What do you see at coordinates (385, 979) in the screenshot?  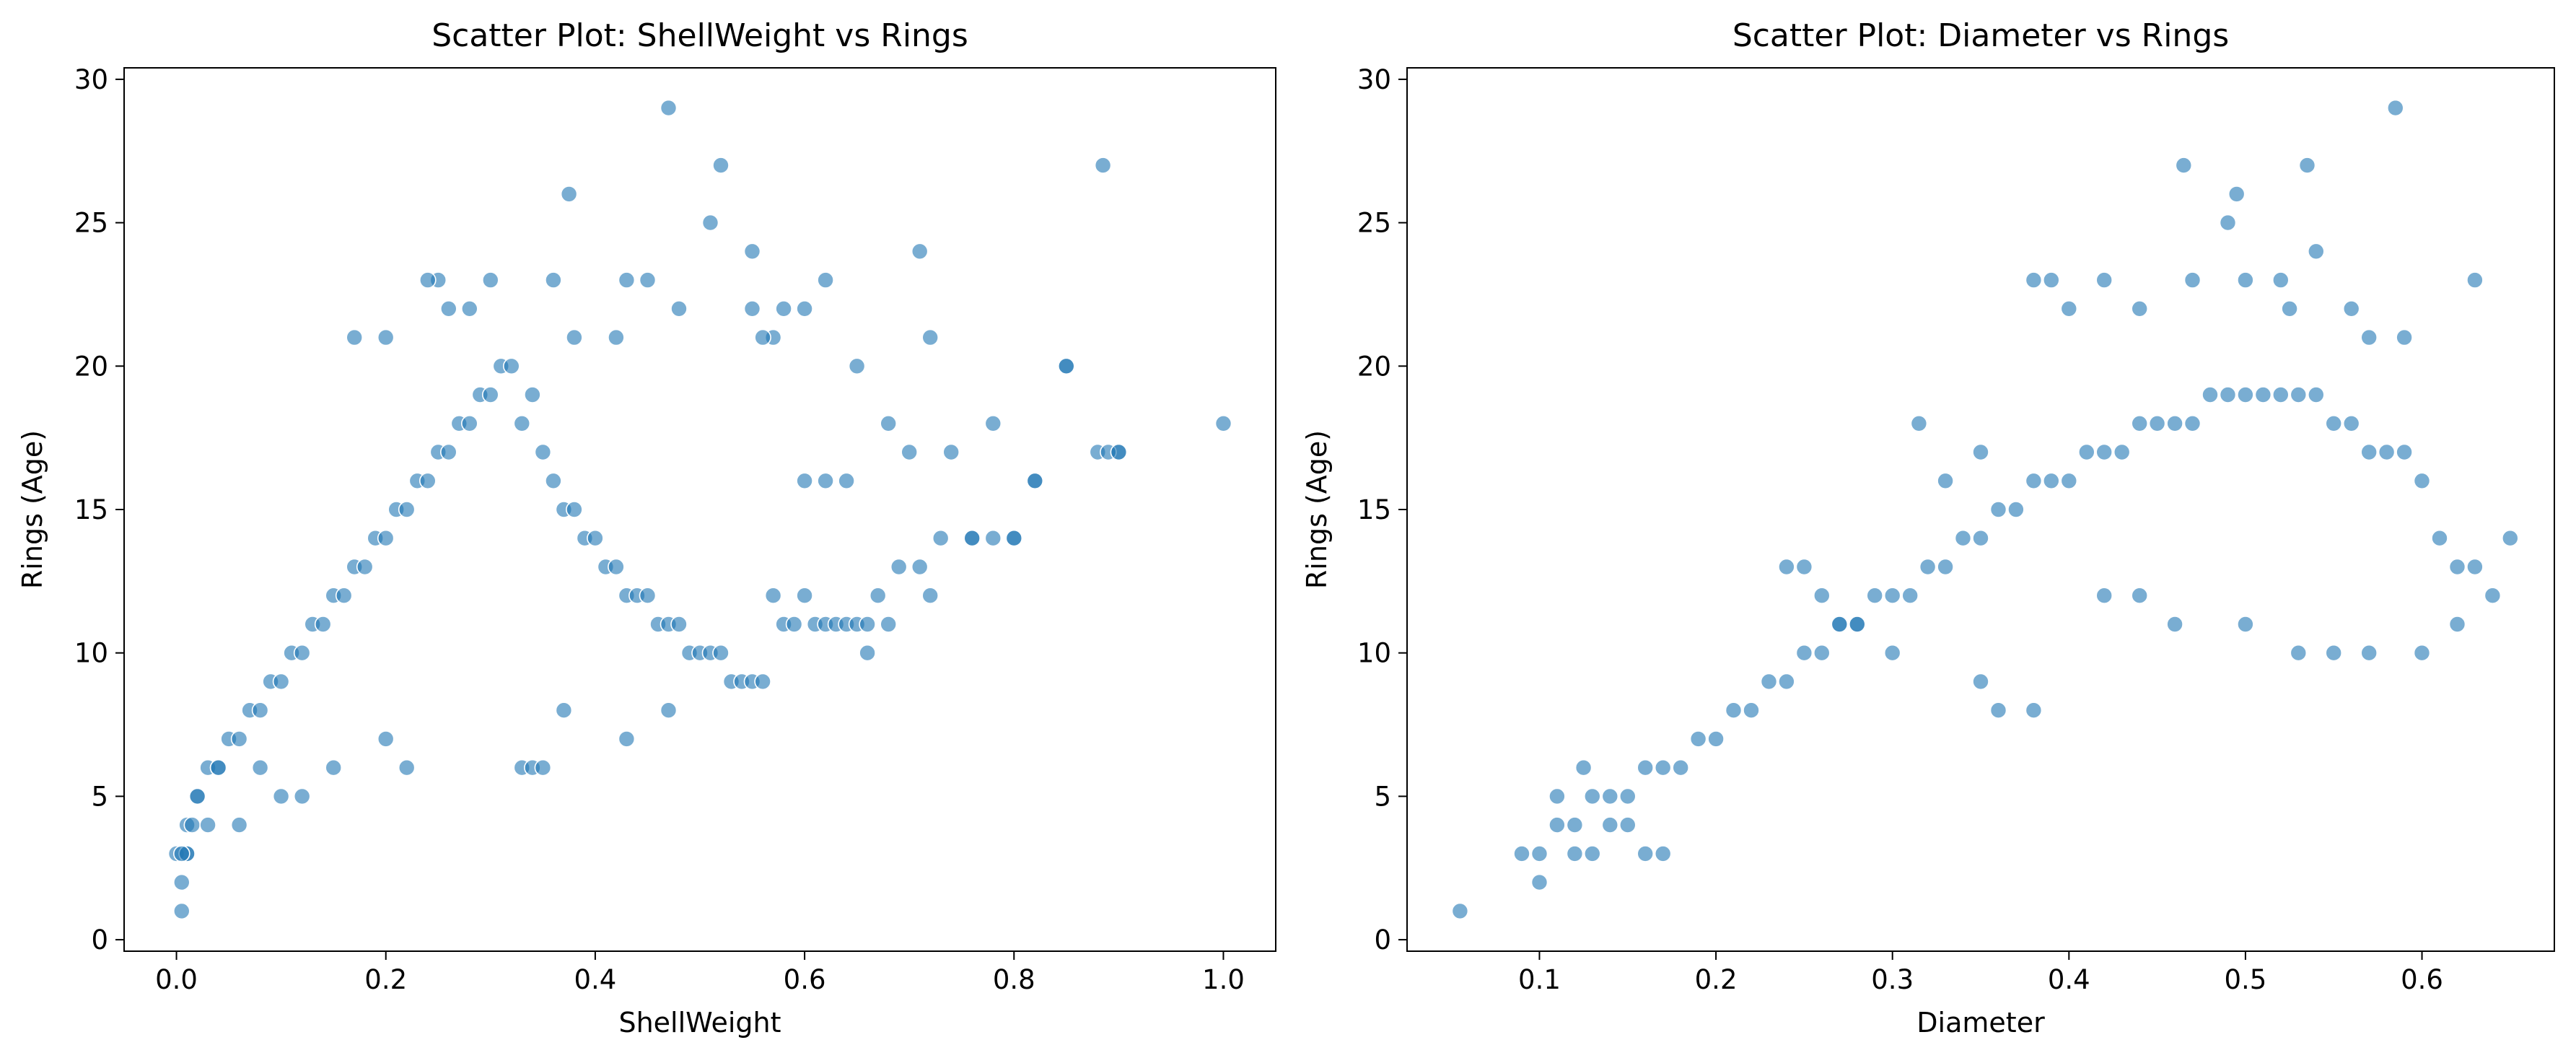 I see `x-tick-label: 0.2` at bounding box center [385, 979].